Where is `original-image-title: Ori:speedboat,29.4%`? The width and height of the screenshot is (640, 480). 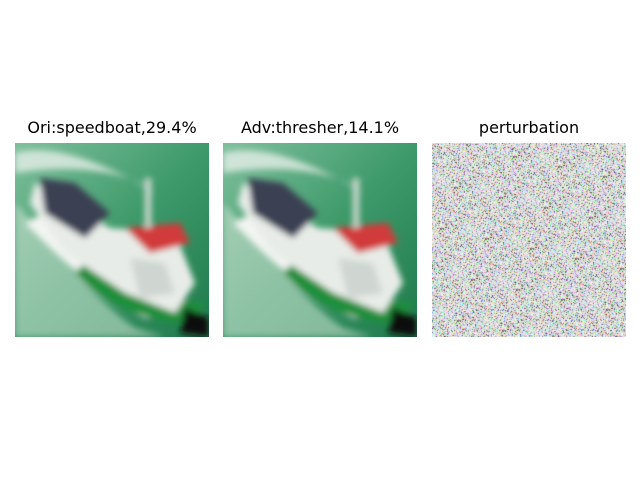
original-image-title: Ori:speedboat,29.4% is located at coordinates (112, 127).